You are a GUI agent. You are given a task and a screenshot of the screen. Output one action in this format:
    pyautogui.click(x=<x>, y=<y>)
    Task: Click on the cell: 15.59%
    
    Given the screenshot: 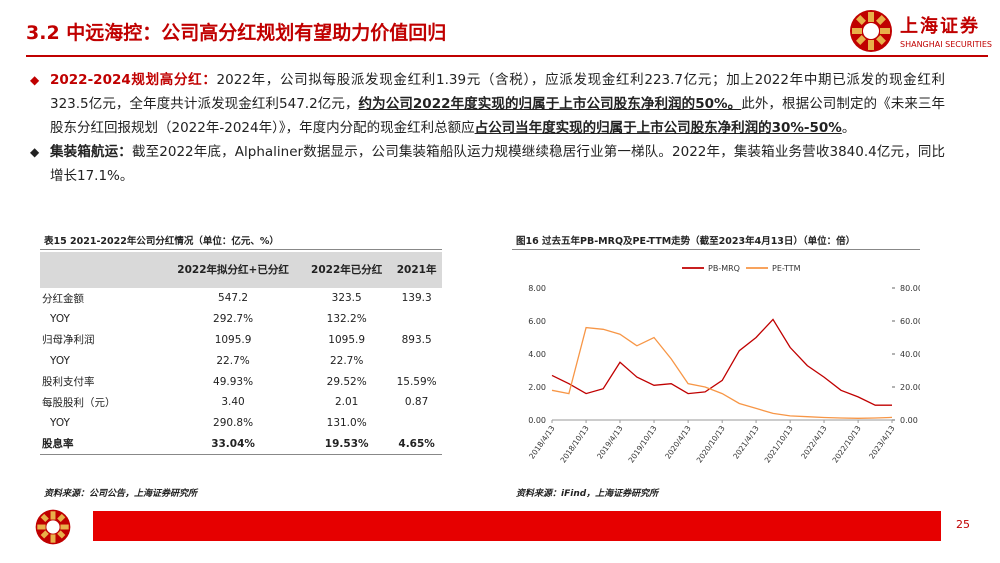 What is the action you would take?
    pyautogui.click(x=416, y=381)
    